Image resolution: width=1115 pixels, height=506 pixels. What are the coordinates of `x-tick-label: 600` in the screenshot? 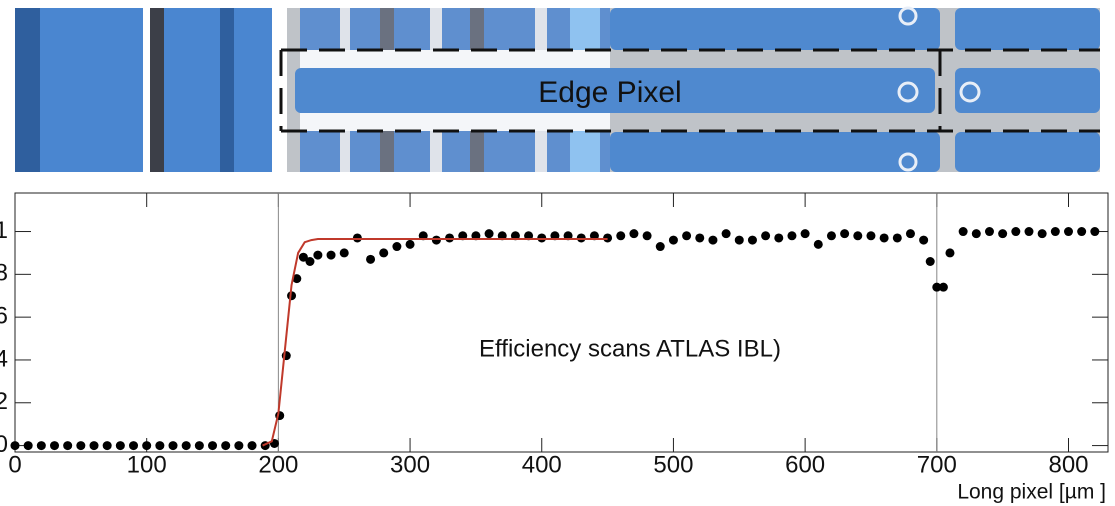 It's located at (805, 464).